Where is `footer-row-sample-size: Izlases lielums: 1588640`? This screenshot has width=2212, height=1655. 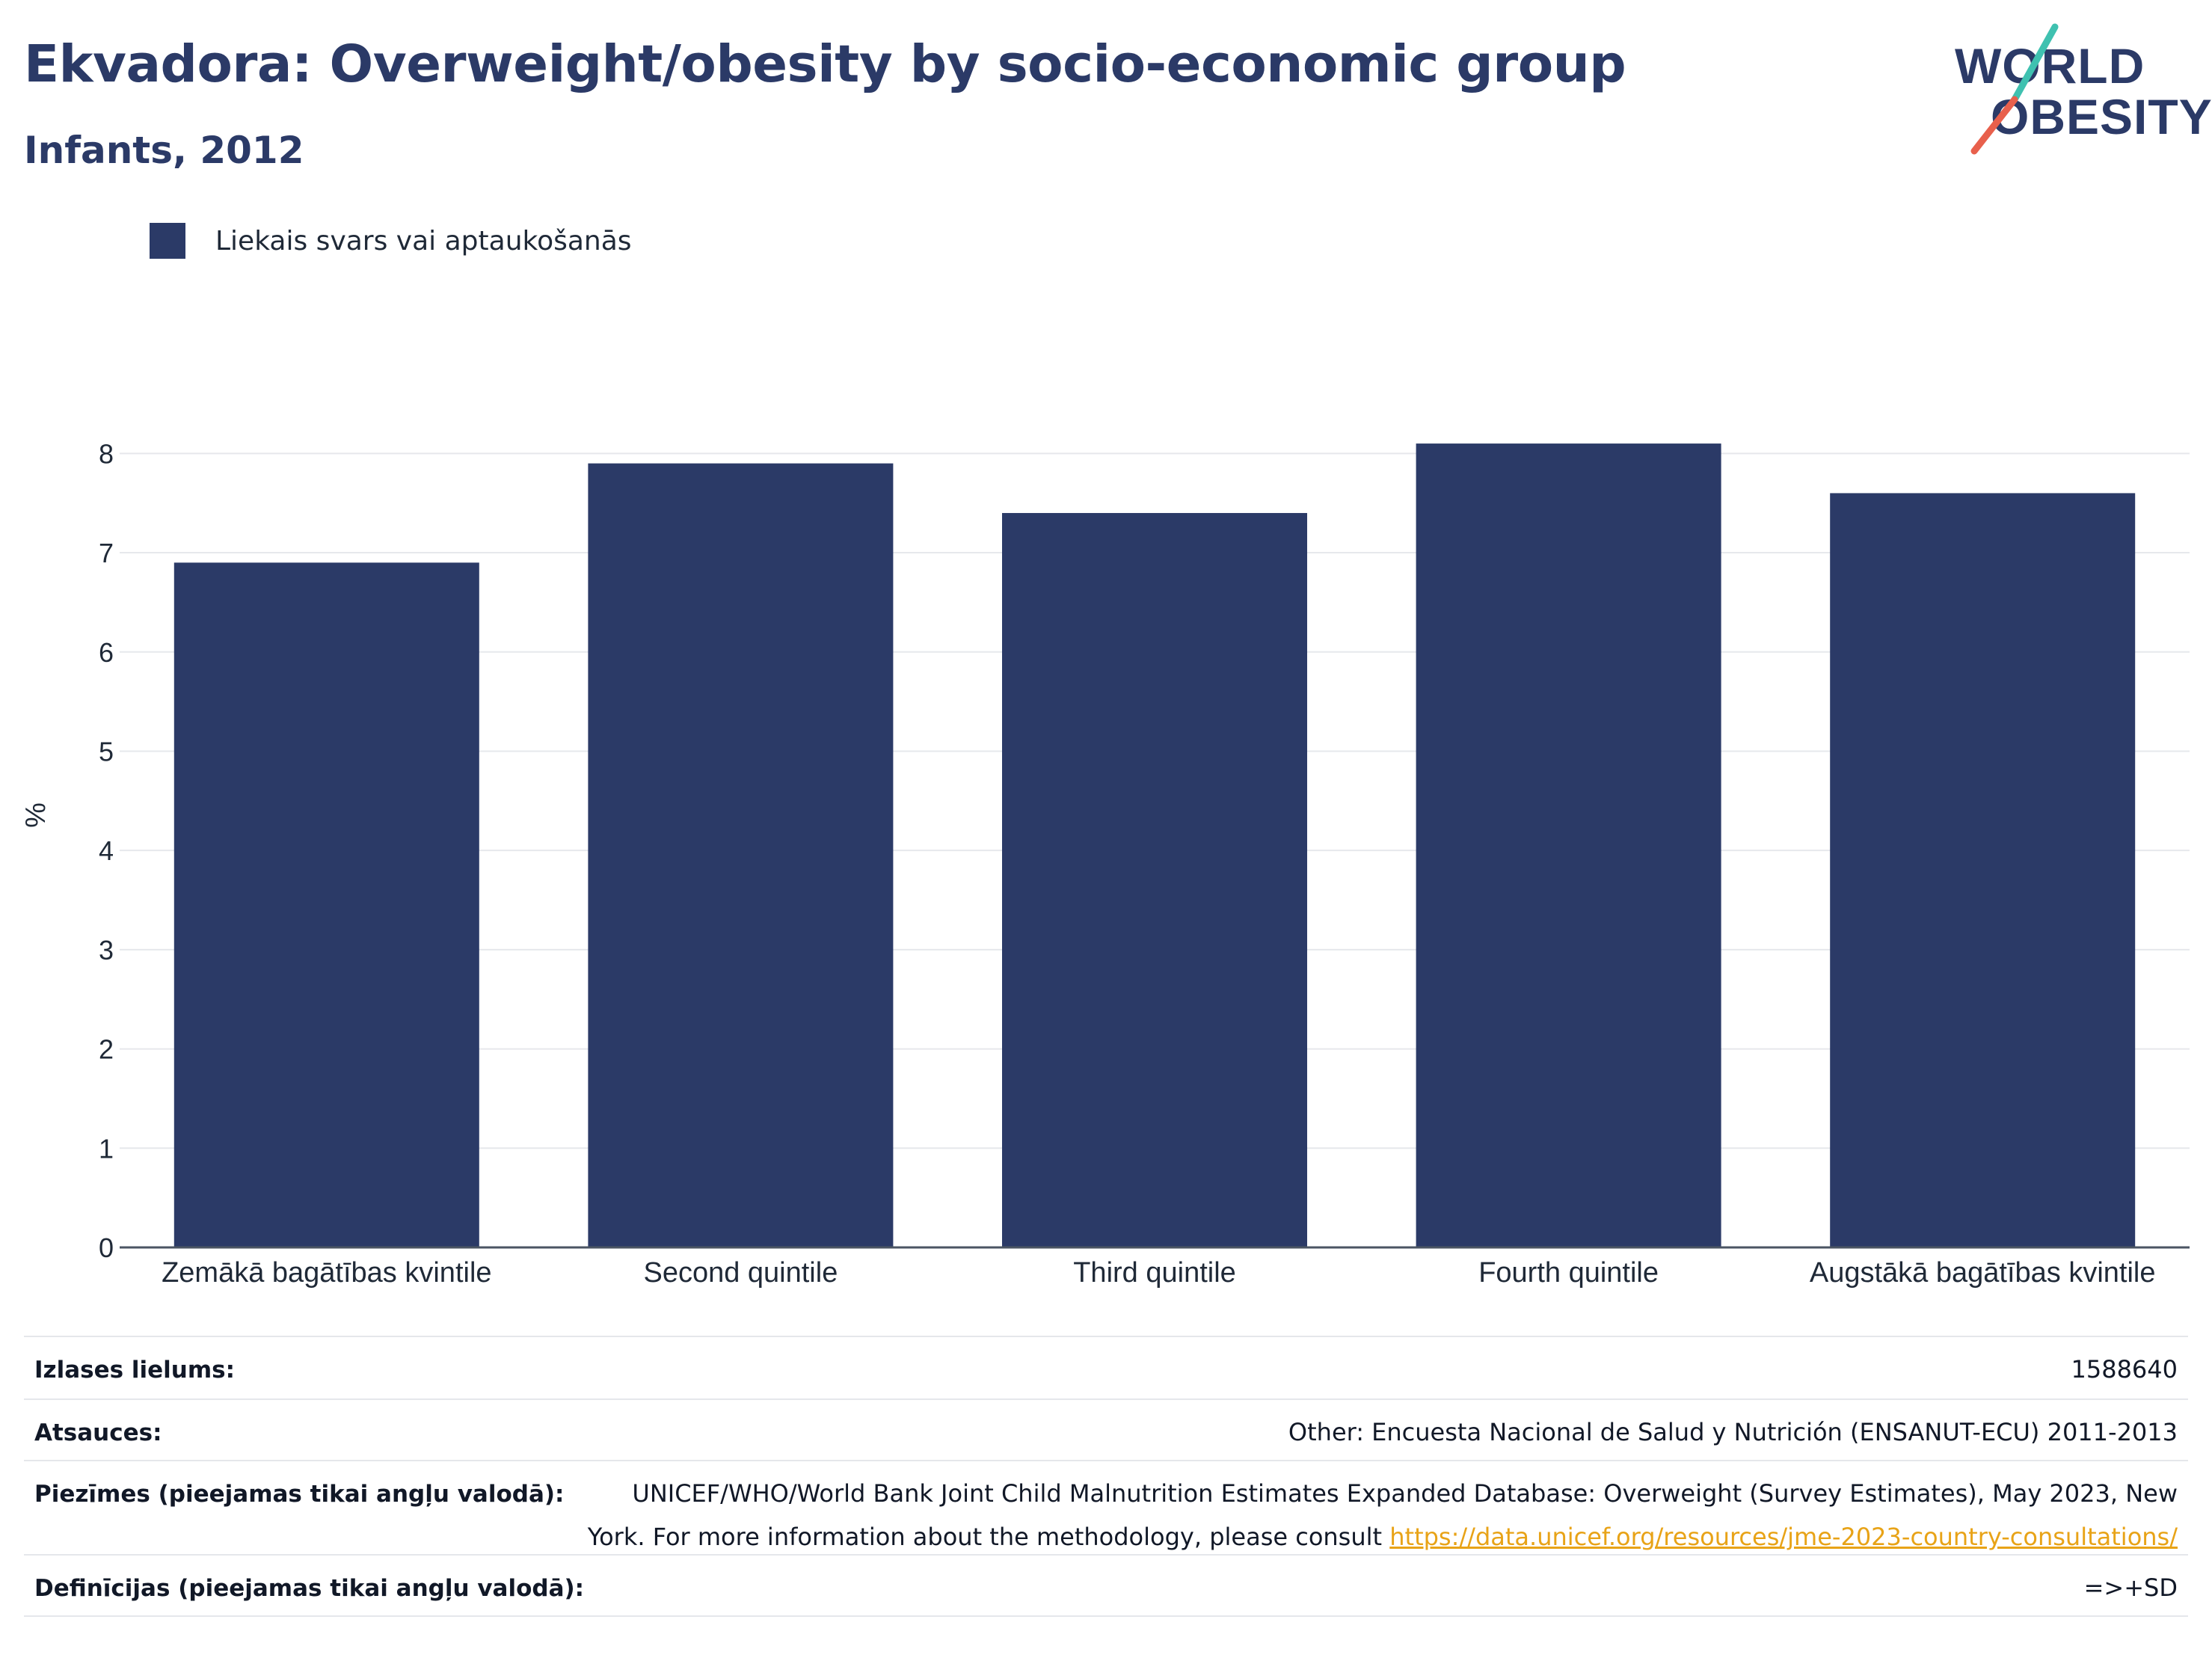 footer-row-sample-size: Izlases lielums: 1588640 is located at coordinates (1106, 1367).